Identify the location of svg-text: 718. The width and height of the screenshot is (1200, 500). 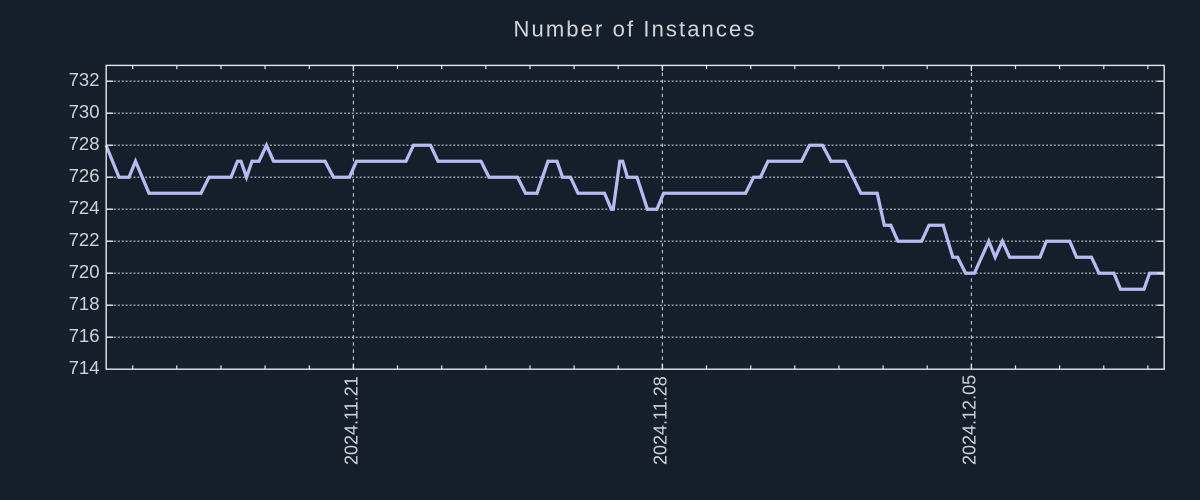
(84, 303).